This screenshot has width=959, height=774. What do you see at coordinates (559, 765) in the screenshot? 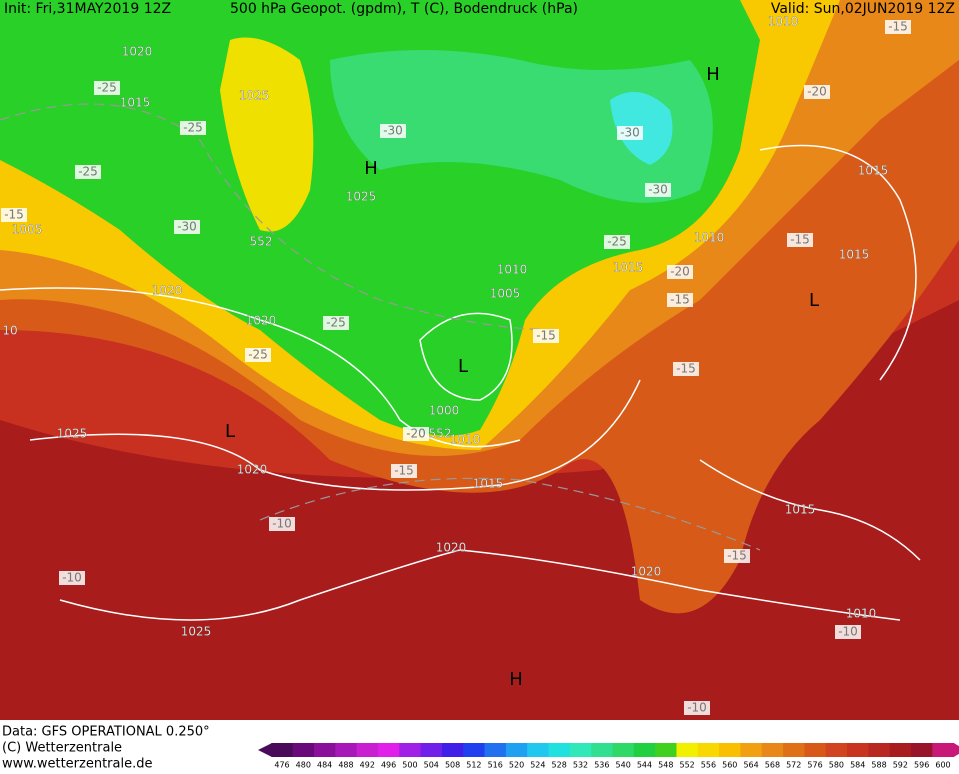
I see `scale-label: 528` at bounding box center [559, 765].